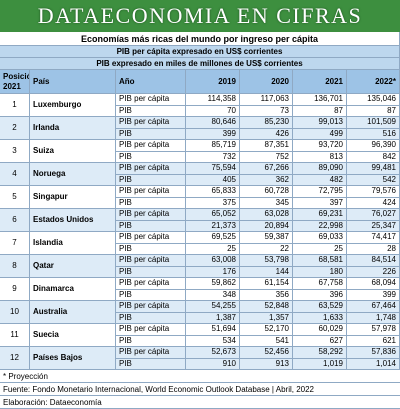  What do you see at coordinates (320, 226) in the screenshot?
I see `value-cell: 22,998` at bounding box center [320, 226].